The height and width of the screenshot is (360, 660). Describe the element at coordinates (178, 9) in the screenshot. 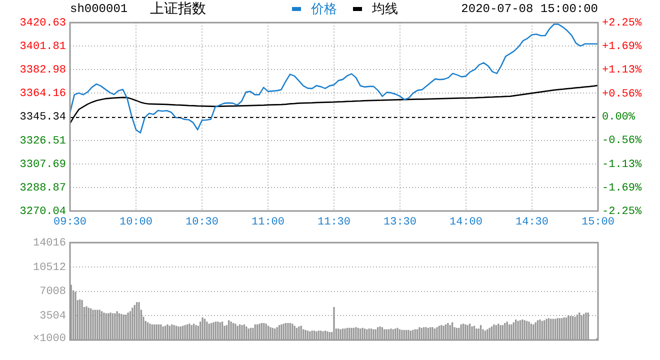

I see `chart-title: 上证指数` at that location.